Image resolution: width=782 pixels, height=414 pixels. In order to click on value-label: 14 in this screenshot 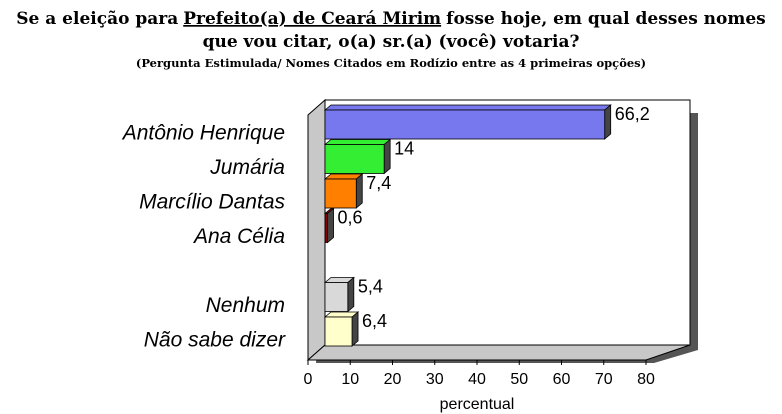, I will do `click(404, 148)`.